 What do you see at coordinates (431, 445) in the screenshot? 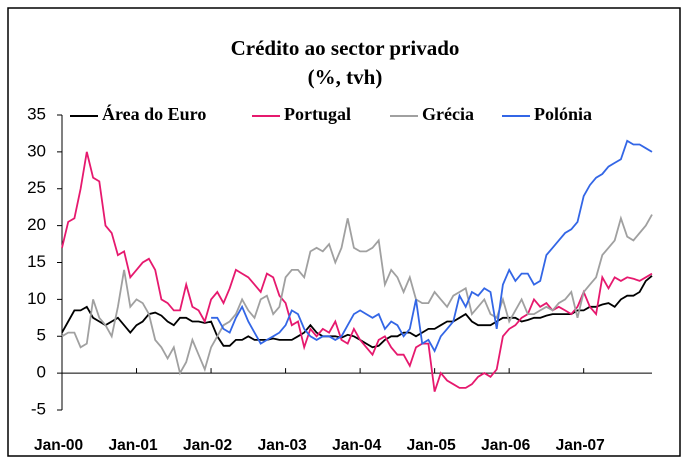
I see `x-tick-label: Jan-05` at bounding box center [431, 445].